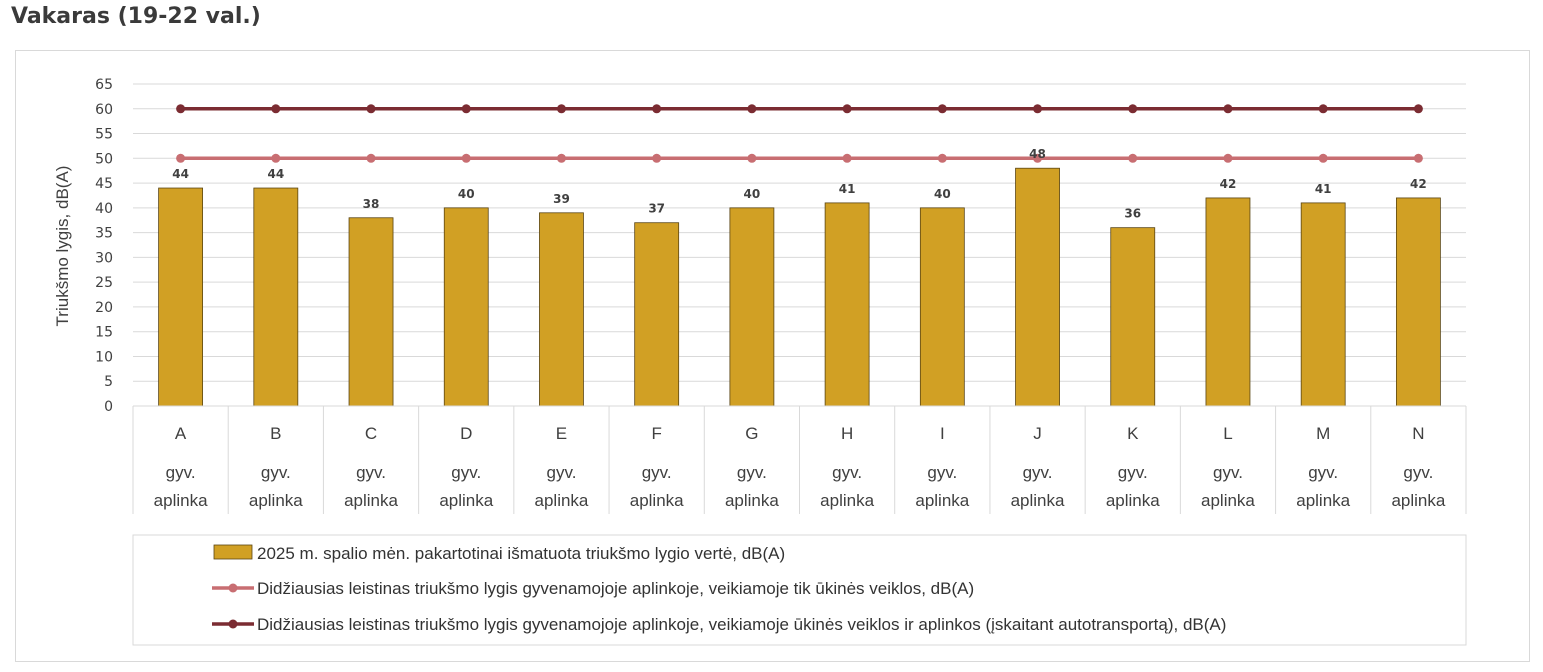  What do you see at coordinates (104, 85) in the screenshot?
I see `y-tick-label: 65` at bounding box center [104, 85].